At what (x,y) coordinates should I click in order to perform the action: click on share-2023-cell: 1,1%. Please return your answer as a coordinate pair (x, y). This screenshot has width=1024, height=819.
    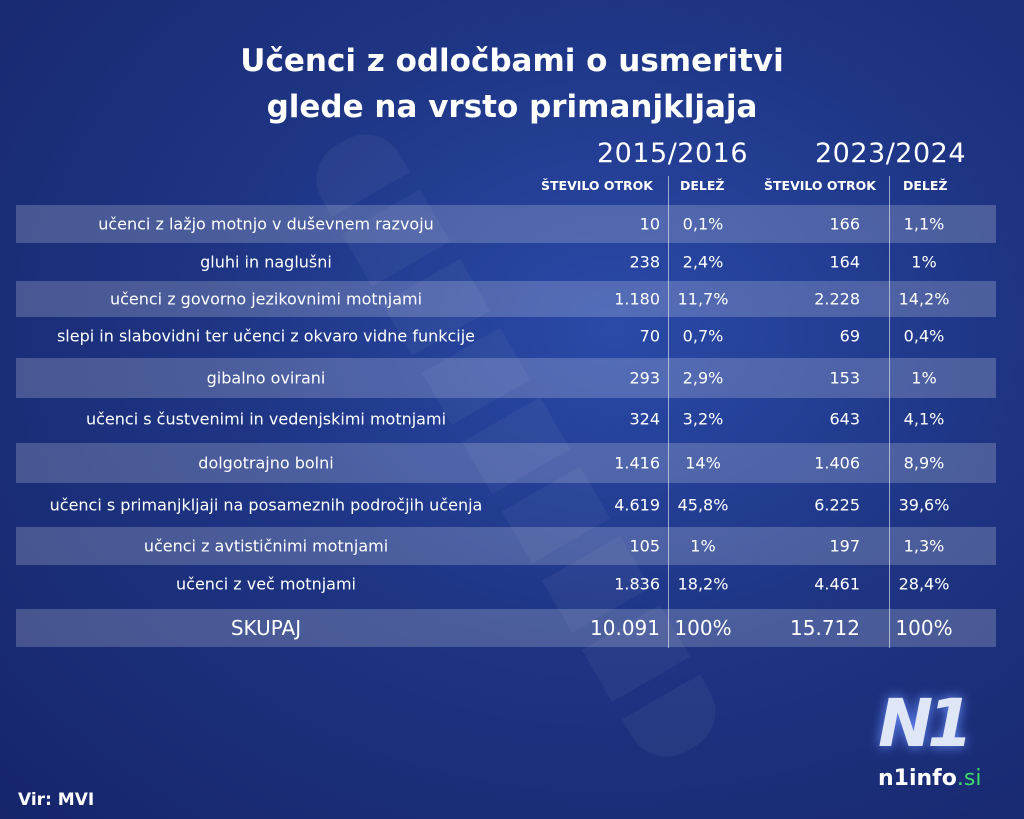
    Looking at the image, I should click on (924, 224).